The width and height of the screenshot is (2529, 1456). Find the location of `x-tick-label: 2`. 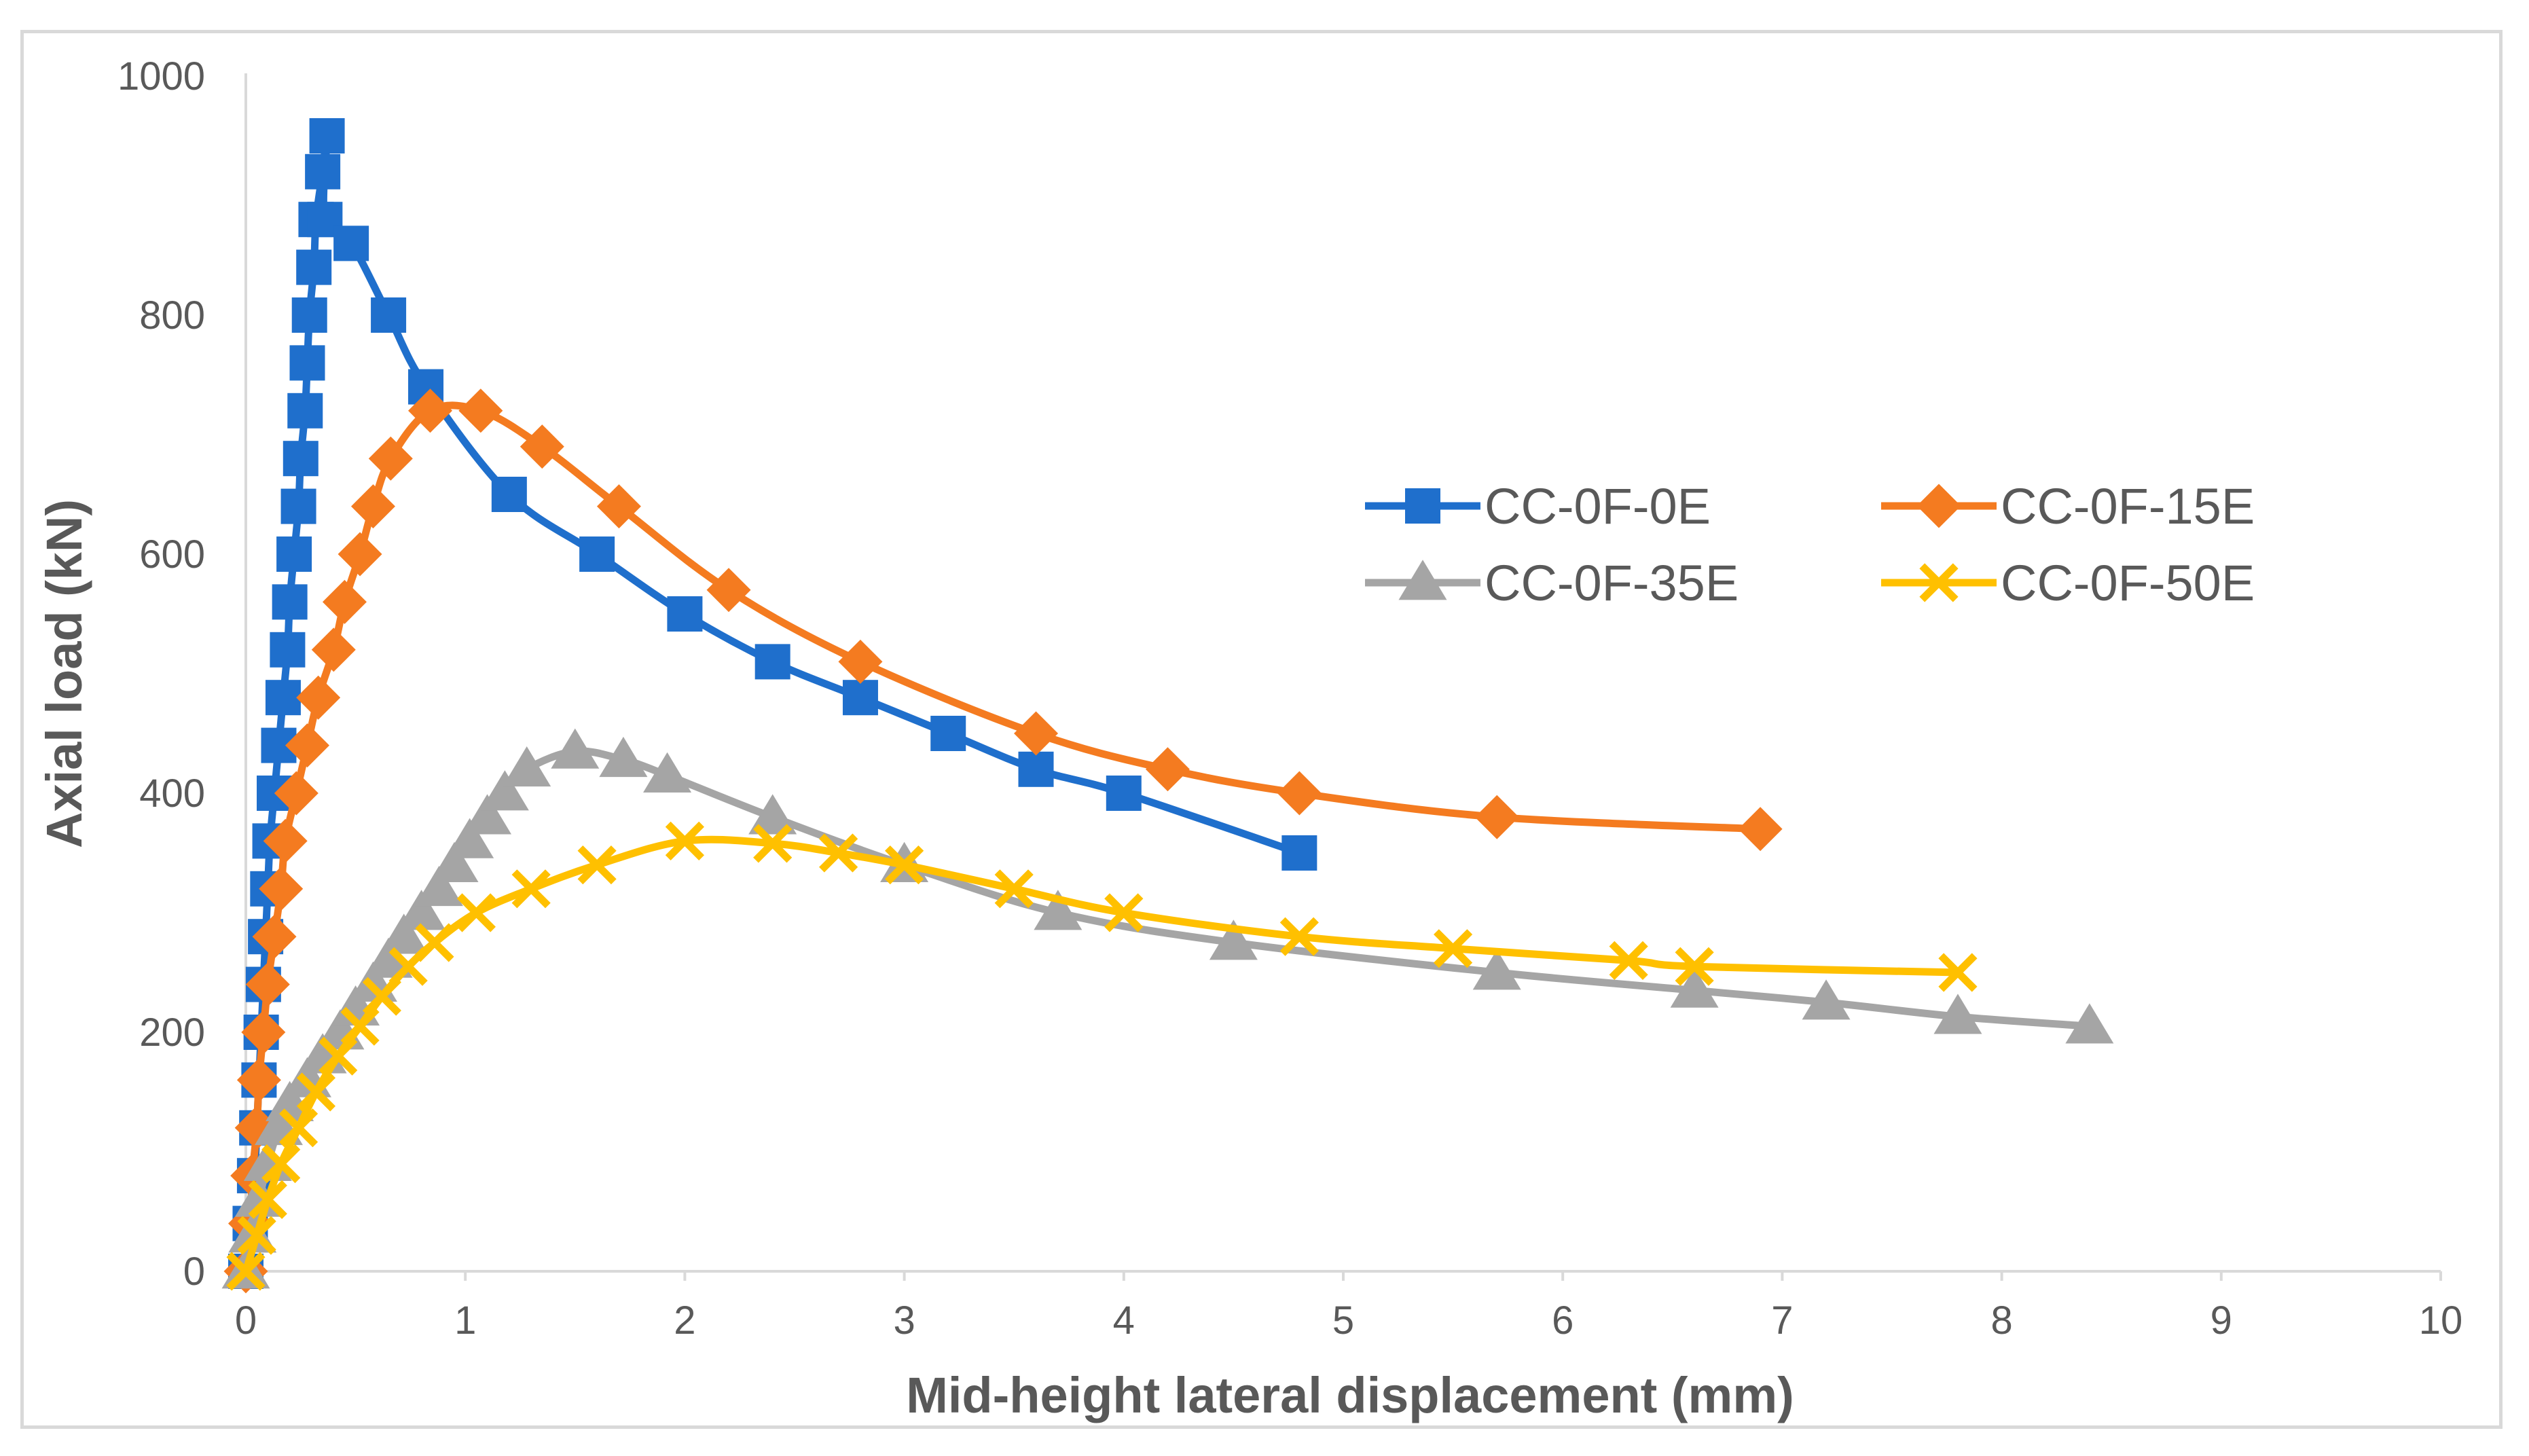

x-tick-label: 2 is located at coordinates (684, 1320).